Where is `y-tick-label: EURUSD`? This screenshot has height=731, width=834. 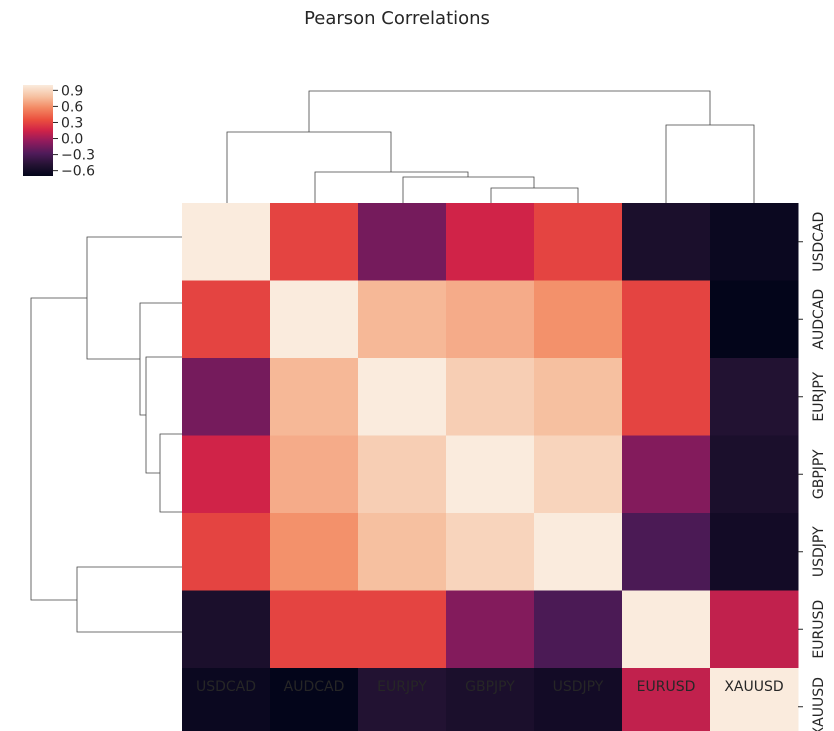 y-tick-label: EURUSD is located at coordinates (819, 629).